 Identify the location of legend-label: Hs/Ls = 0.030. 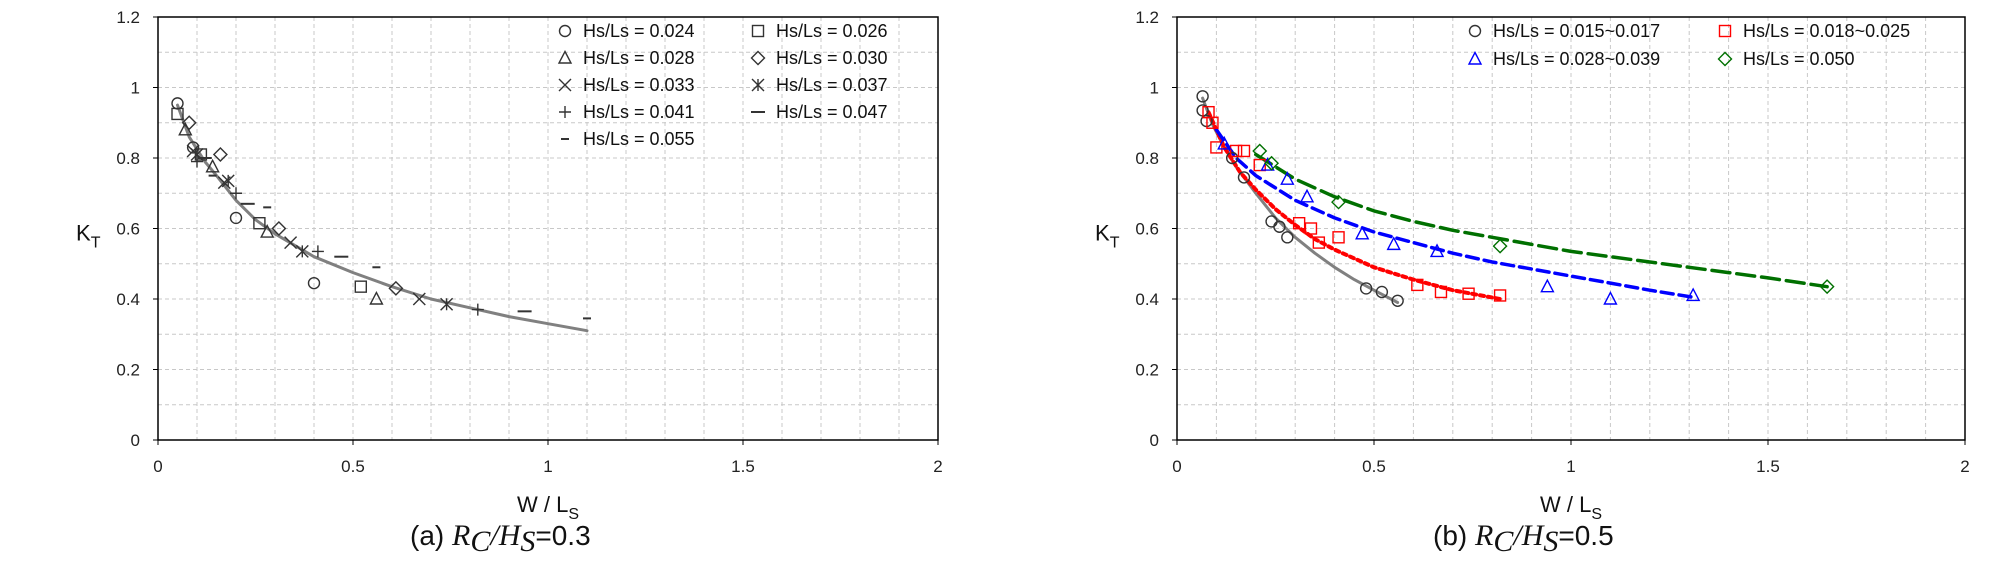
(832, 58).